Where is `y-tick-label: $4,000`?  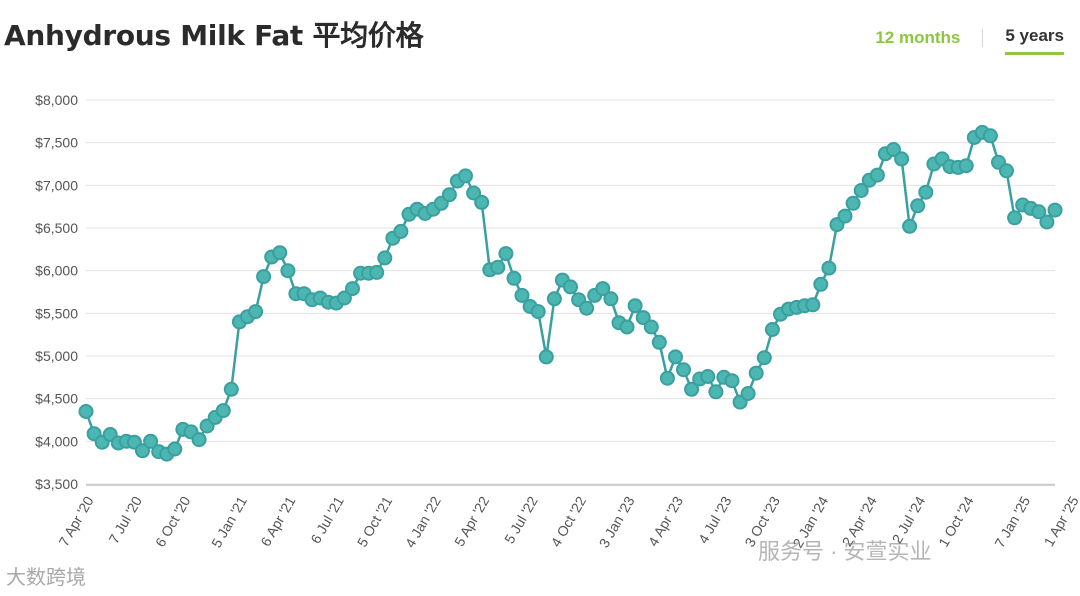
y-tick-label: $4,000 is located at coordinates (56, 441).